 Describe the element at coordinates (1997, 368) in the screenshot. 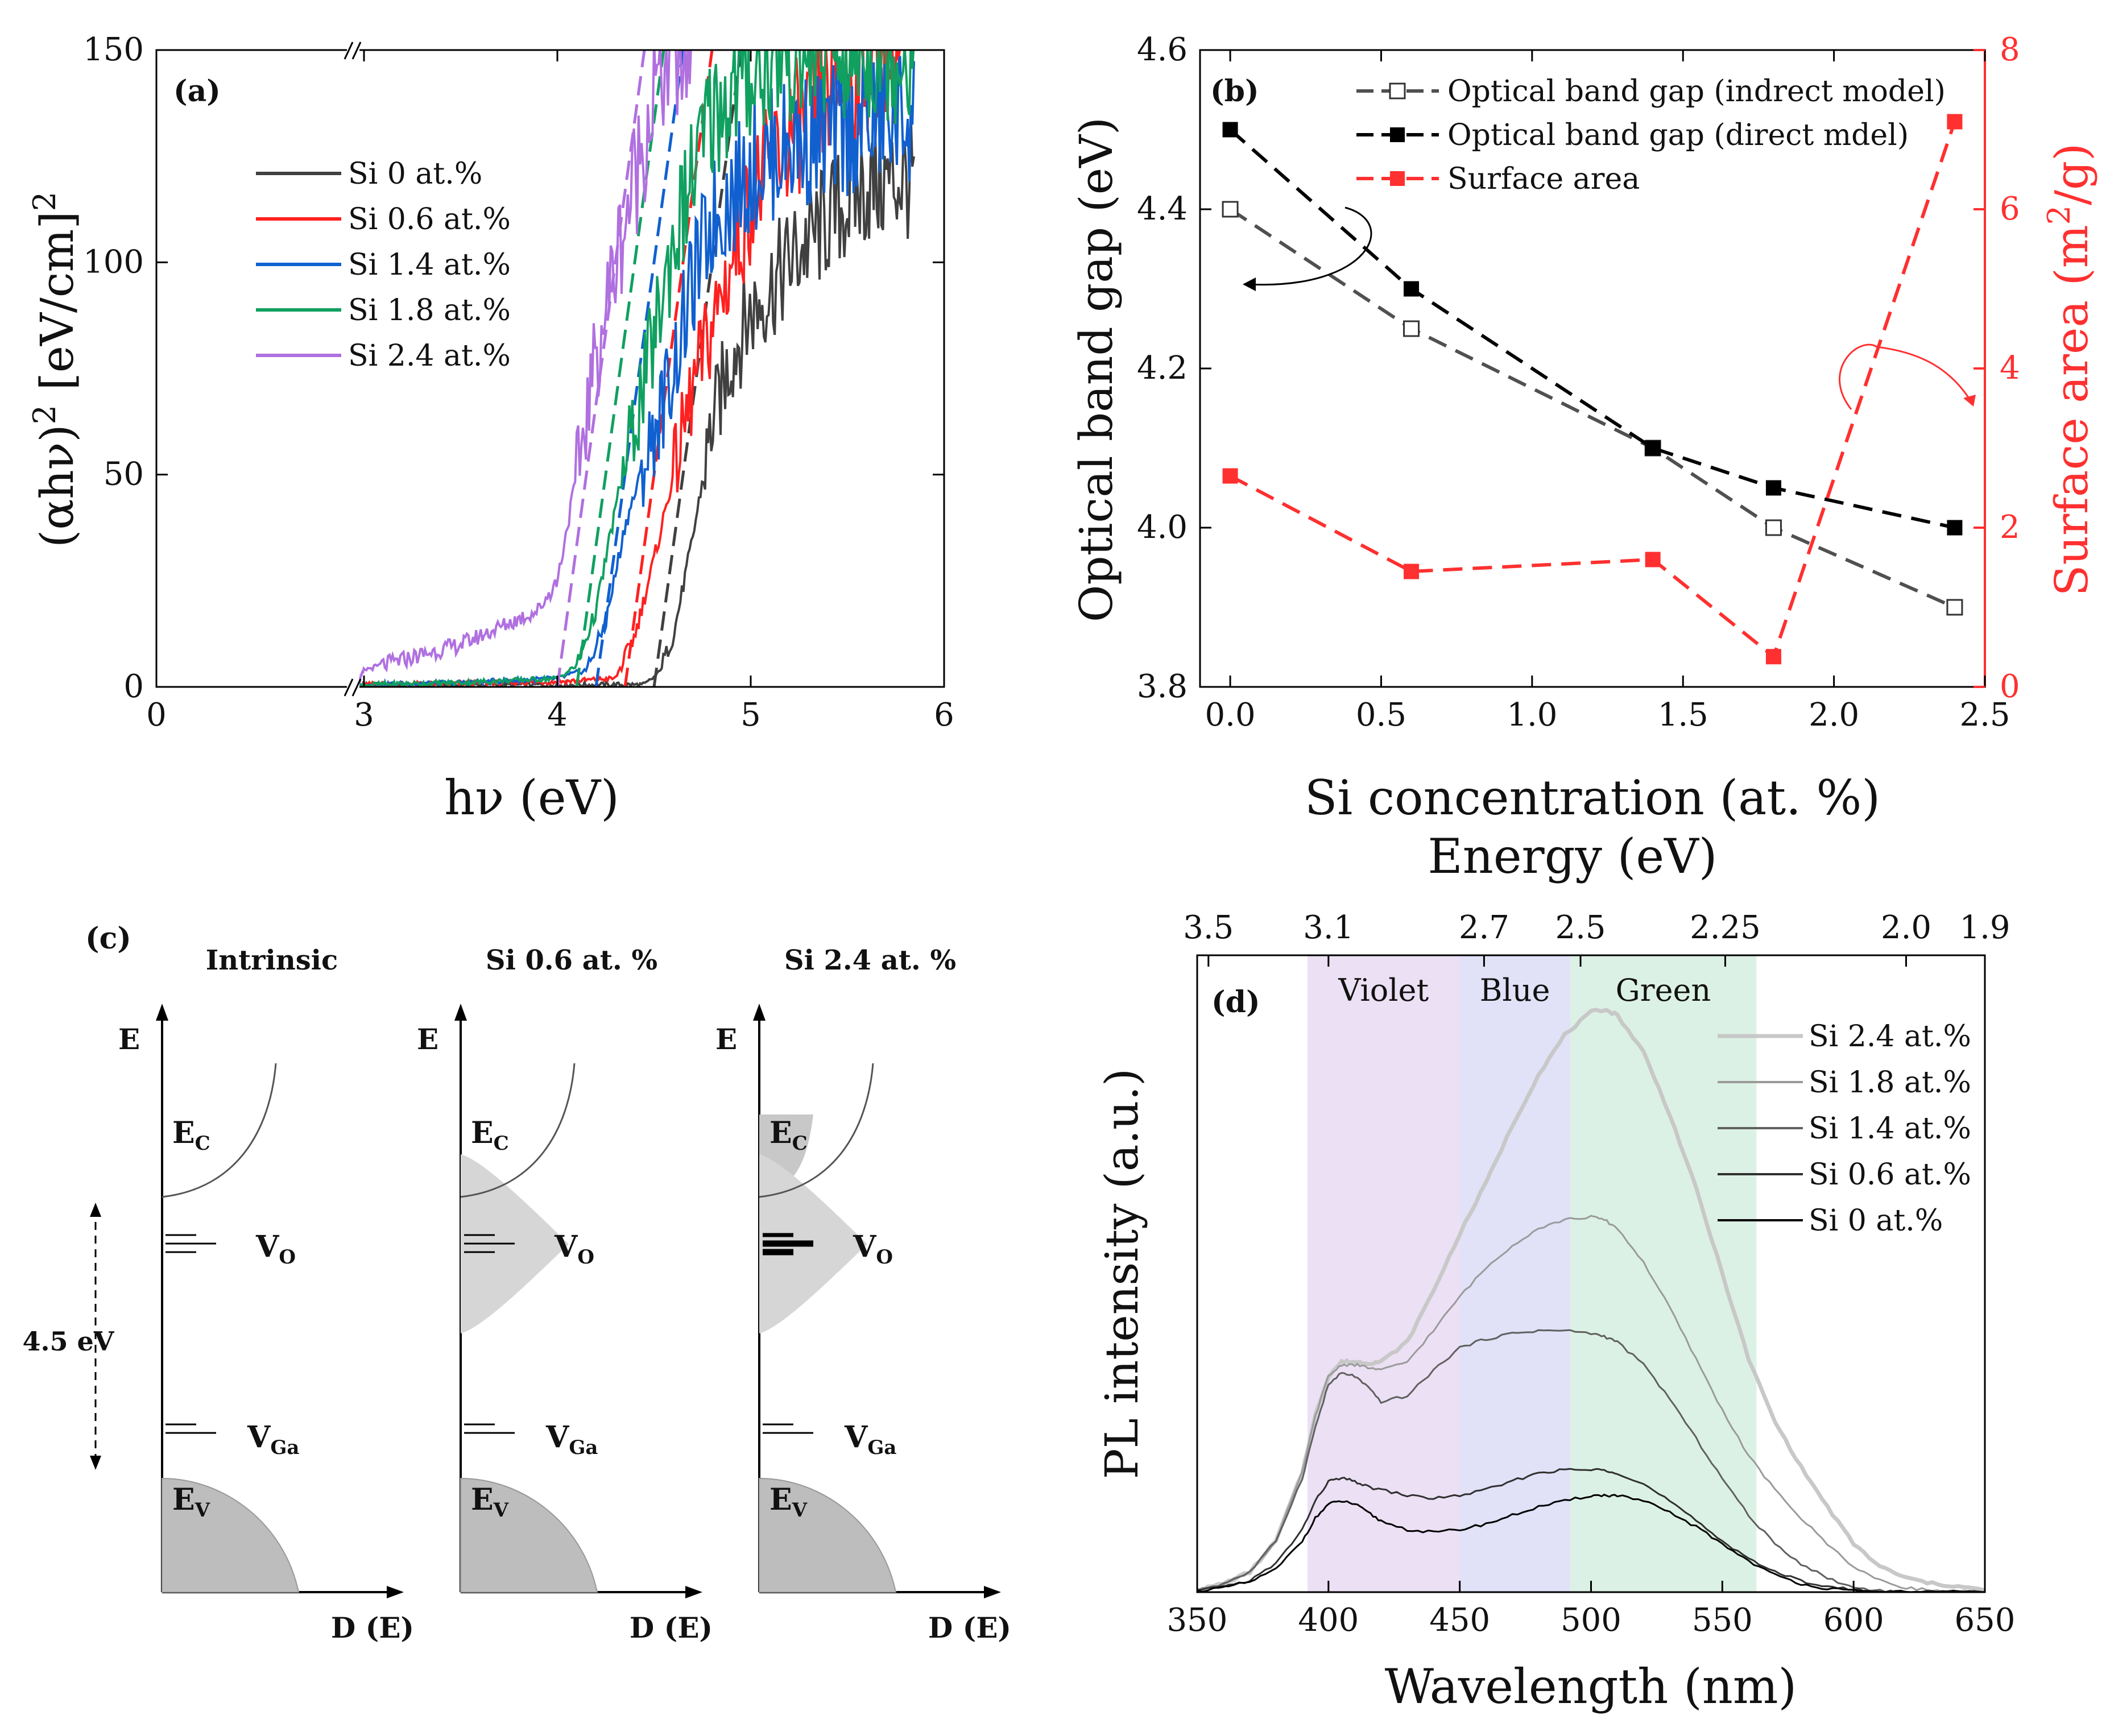

I see `panel-b-right-y-ticks: 0 2 4 6 8` at that location.